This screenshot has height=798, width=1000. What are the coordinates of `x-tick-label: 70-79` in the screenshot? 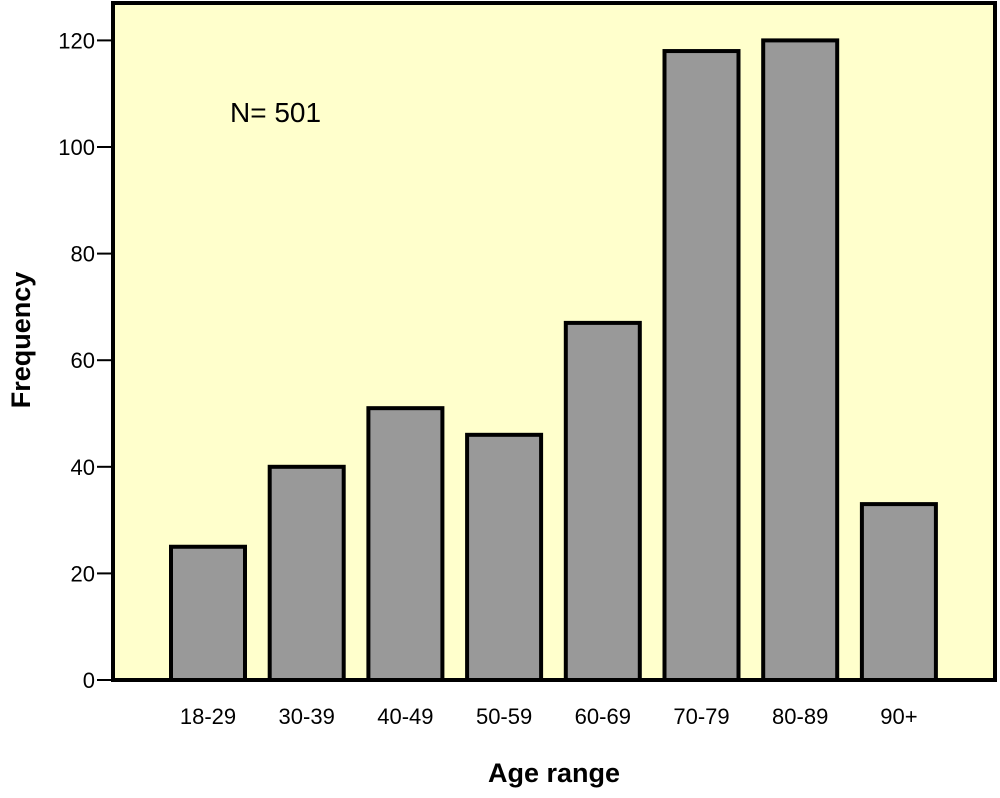 It's located at (701, 716).